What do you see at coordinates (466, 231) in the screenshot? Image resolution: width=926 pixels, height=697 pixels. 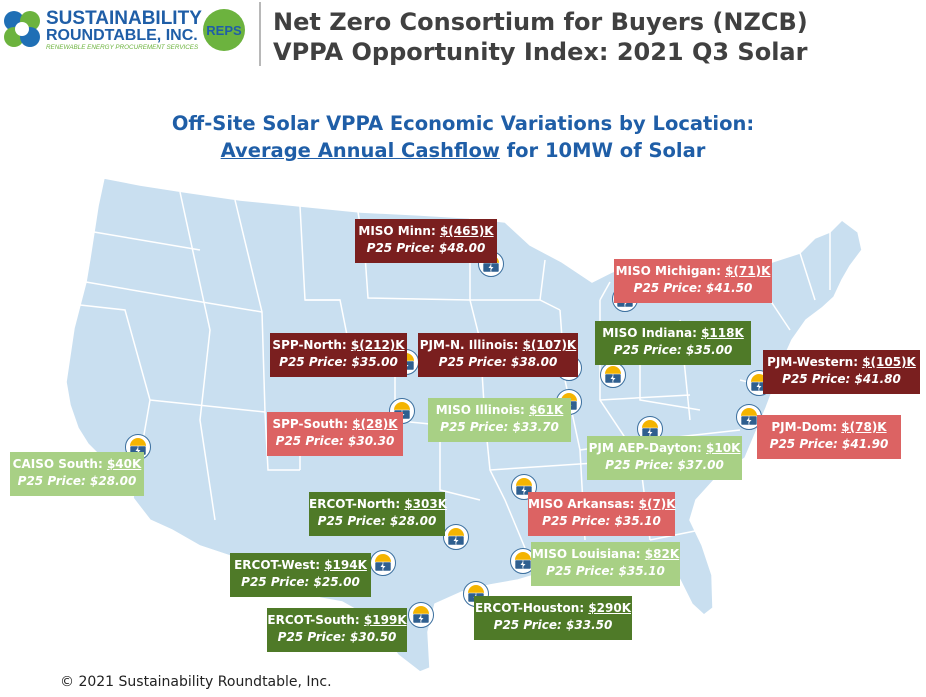 I see `cashflow-value: $(465)K` at bounding box center [466, 231].